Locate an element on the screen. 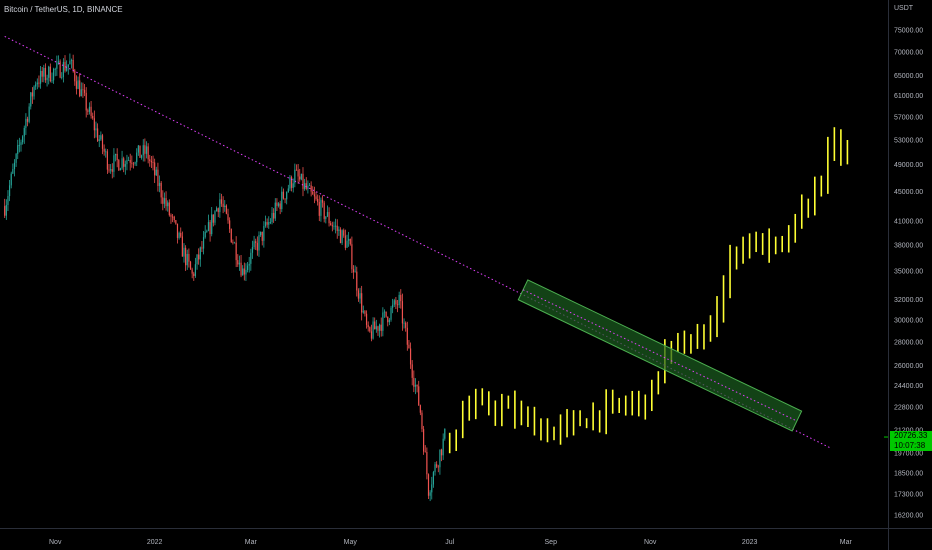  price-axis-tick-label: 38000.00 is located at coordinates (908, 246).